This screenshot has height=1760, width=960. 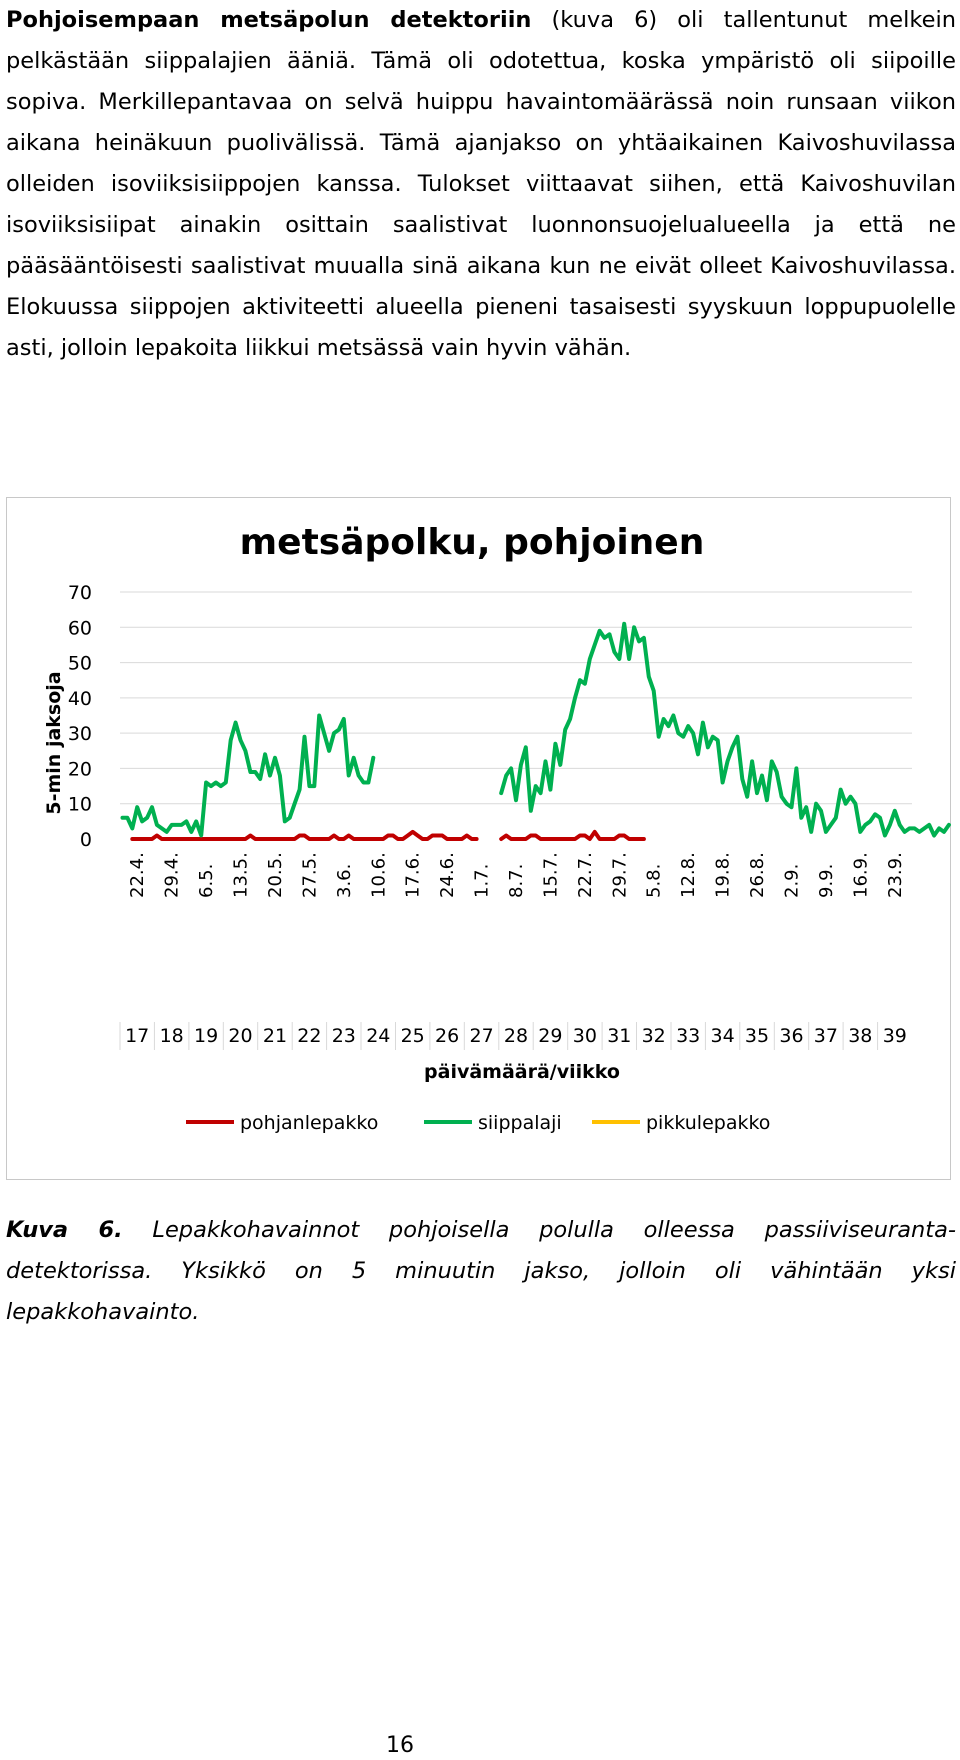 I want to click on x-date-label: 24.6., so click(x=447, y=875).